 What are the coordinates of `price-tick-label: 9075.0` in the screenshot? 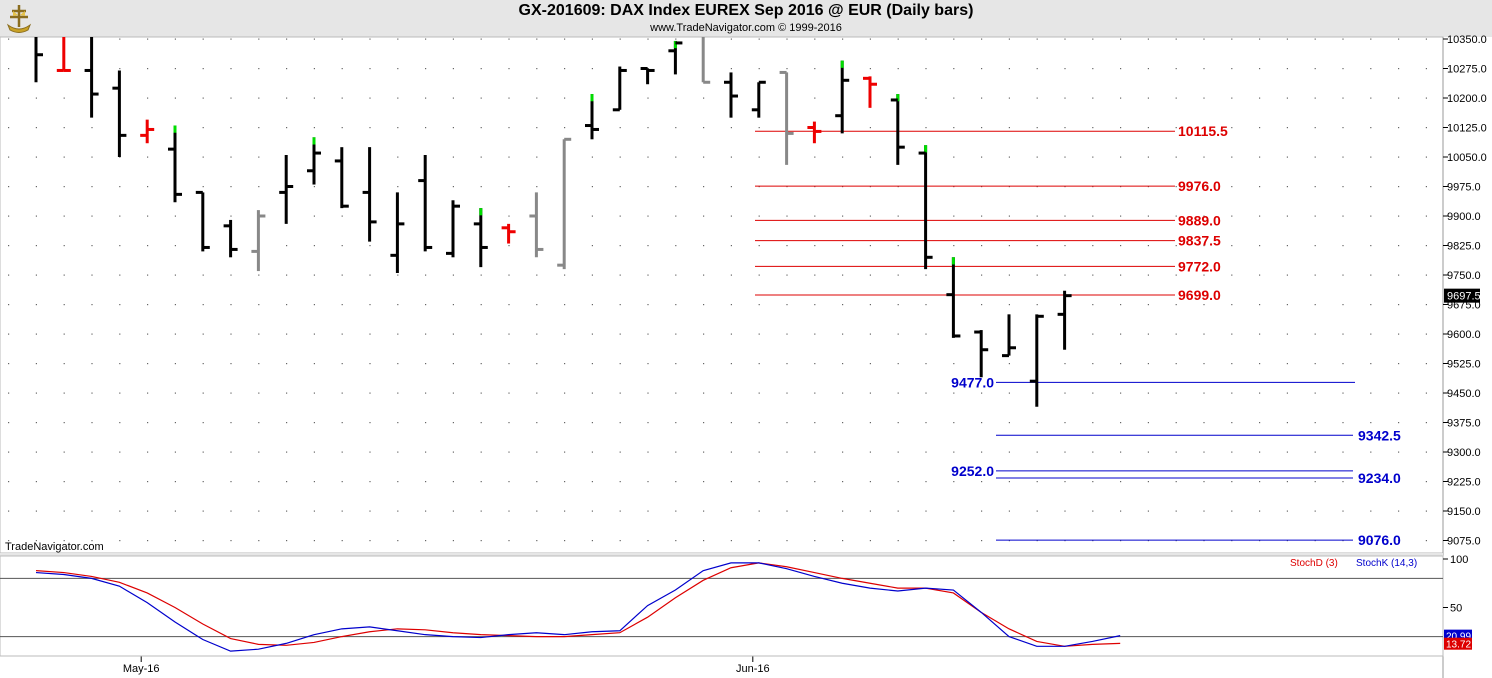 It's located at (1464, 542).